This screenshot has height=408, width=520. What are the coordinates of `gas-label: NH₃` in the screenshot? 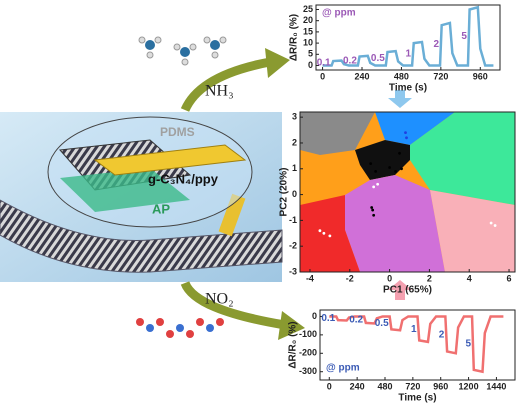 It's located at (219, 91).